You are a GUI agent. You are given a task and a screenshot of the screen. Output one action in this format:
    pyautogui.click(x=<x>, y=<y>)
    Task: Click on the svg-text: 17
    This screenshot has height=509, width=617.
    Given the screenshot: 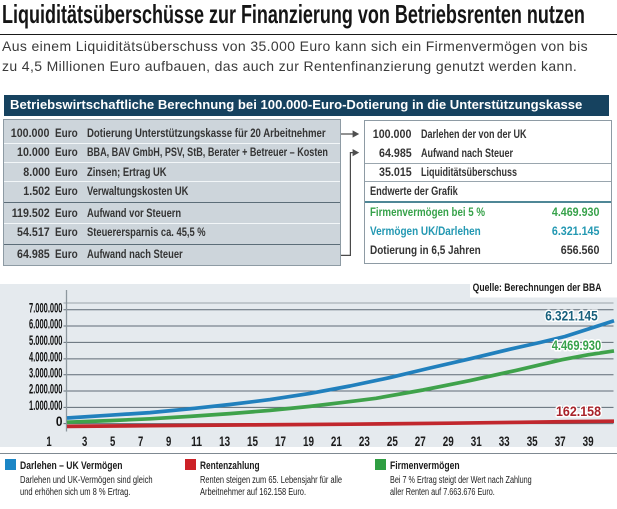 What is the action you would take?
    pyautogui.click(x=280, y=441)
    